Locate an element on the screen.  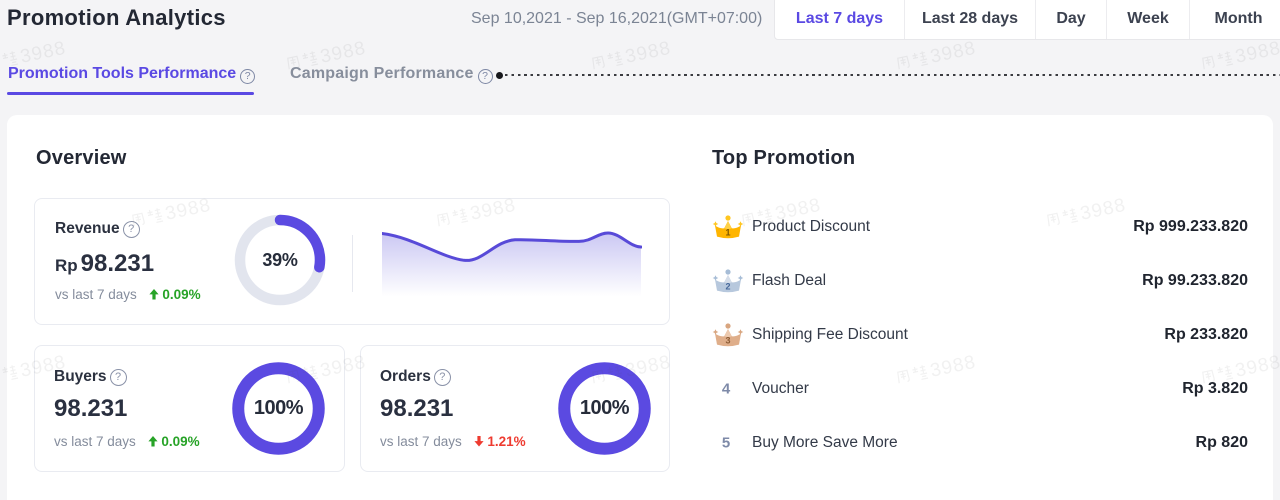
svg-text: 3 is located at coordinates (727, 341).